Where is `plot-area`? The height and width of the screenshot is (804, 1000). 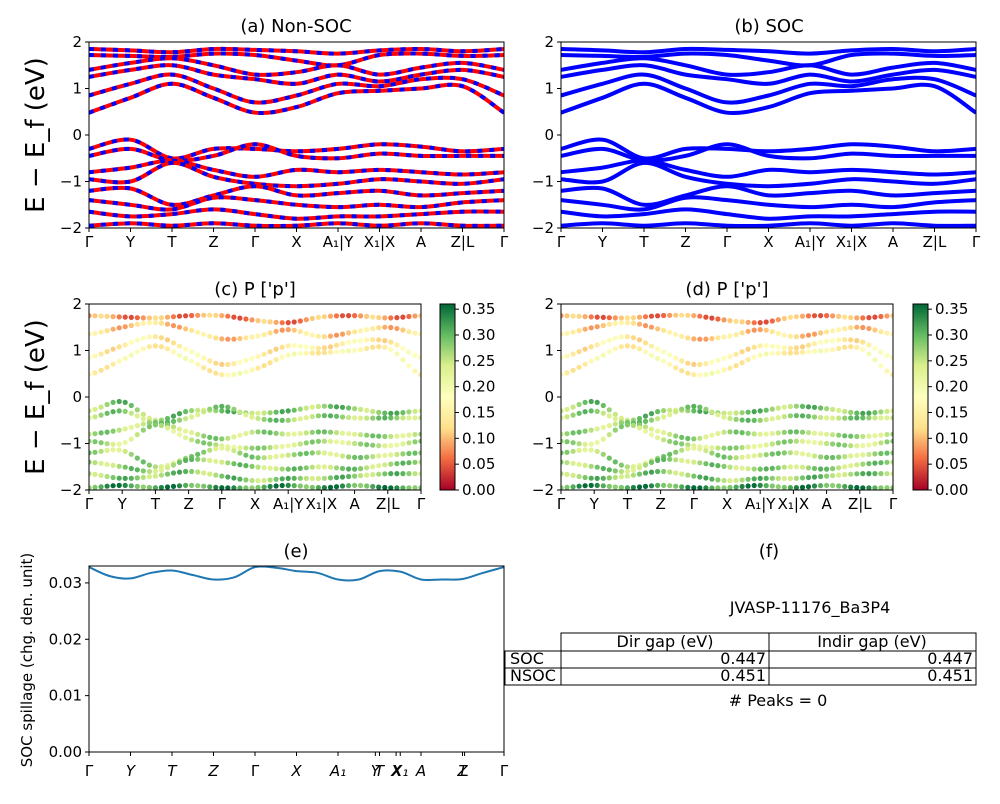
plot-area is located at coordinates (296, 659).